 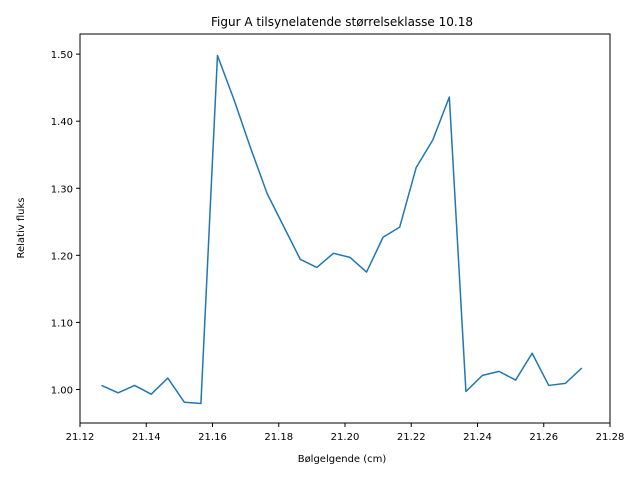 What do you see at coordinates (278, 437) in the screenshot?
I see `x-tick-label: 21.18` at bounding box center [278, 437].